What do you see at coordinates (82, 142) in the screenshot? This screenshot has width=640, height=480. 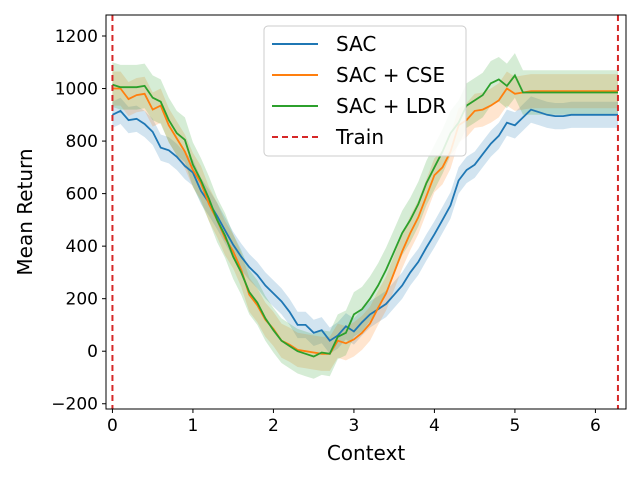 I see `y-tick-label: 800` at bounding box center [82, 142].